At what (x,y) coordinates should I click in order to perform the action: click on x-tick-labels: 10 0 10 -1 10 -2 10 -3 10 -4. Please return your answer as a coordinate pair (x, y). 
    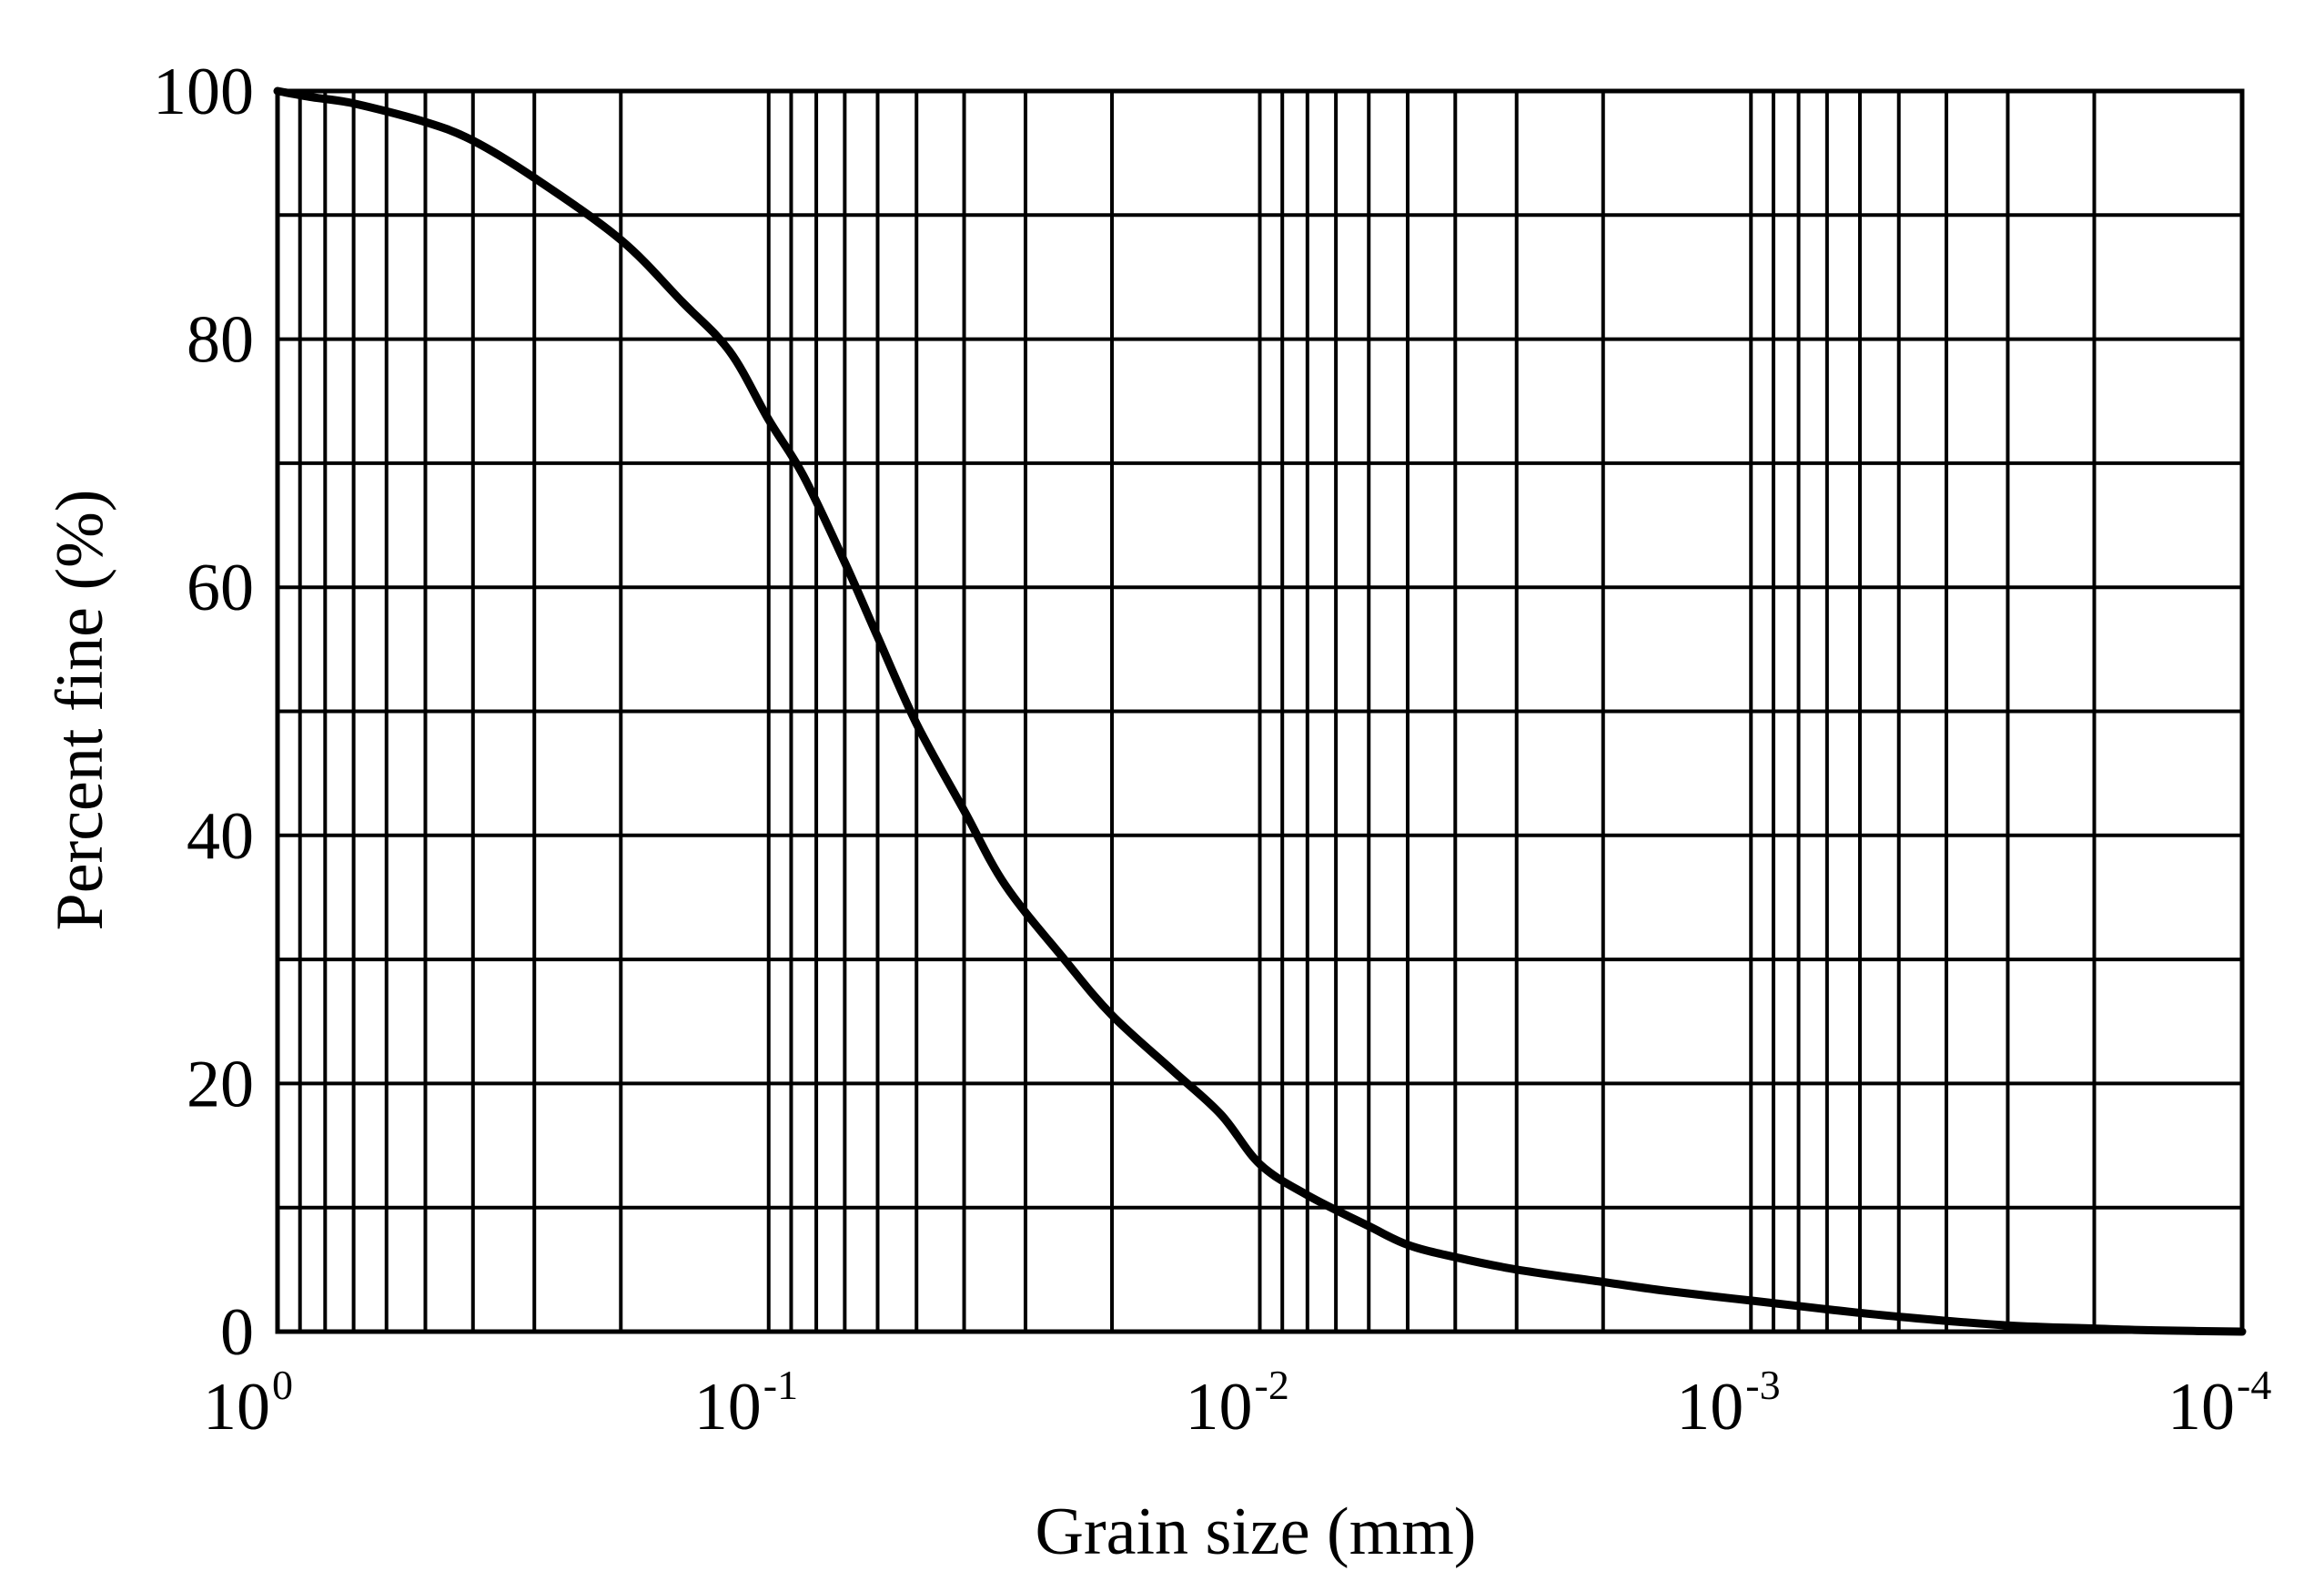
    Looking at the image, I should click on (1237, 1403).